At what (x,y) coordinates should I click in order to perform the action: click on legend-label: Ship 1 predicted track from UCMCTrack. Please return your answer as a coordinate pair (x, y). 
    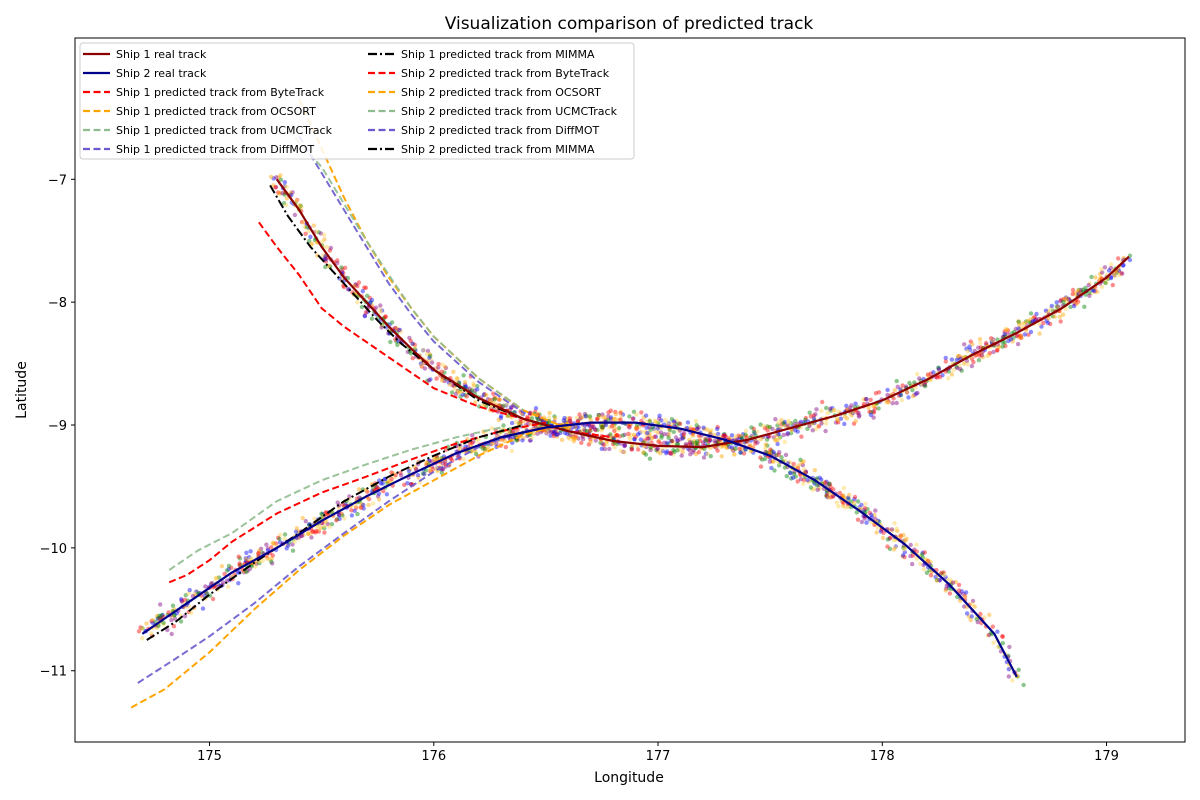
    Looking at the image, I should click on (224, 130).